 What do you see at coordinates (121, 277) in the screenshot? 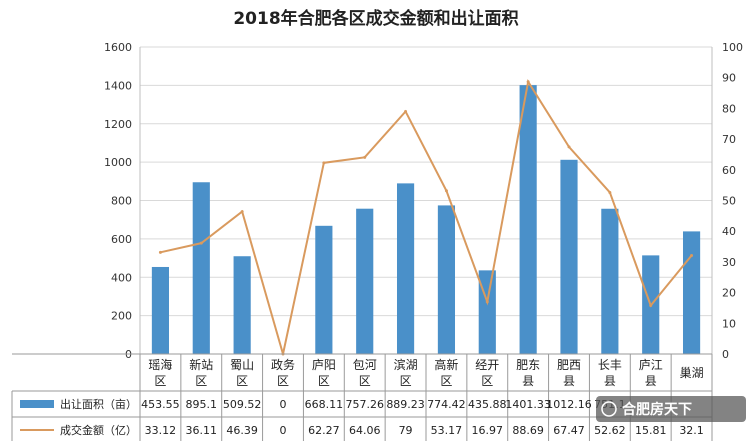
I see `left-axis-tick-label: 400` at bounding box center [121, 277].